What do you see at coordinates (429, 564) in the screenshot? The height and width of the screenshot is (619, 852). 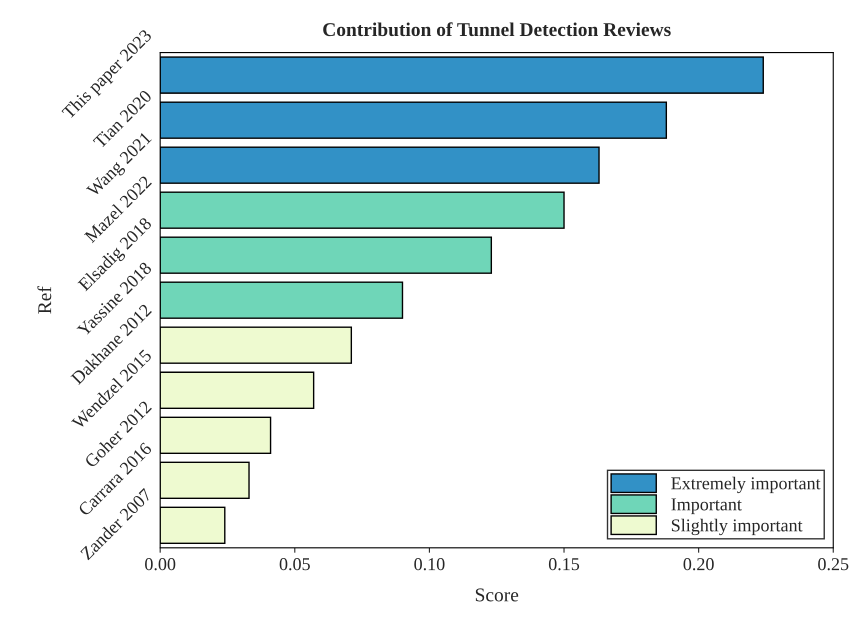 I see `x-tick-label: 0.10` at bounding box center [429, 564].